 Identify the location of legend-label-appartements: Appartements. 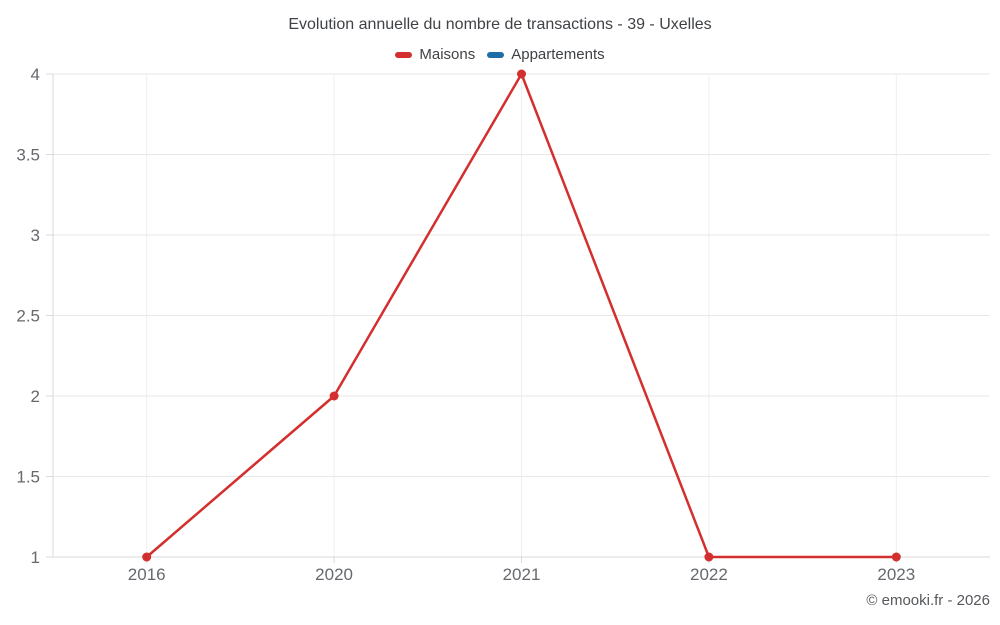
(558, 54).